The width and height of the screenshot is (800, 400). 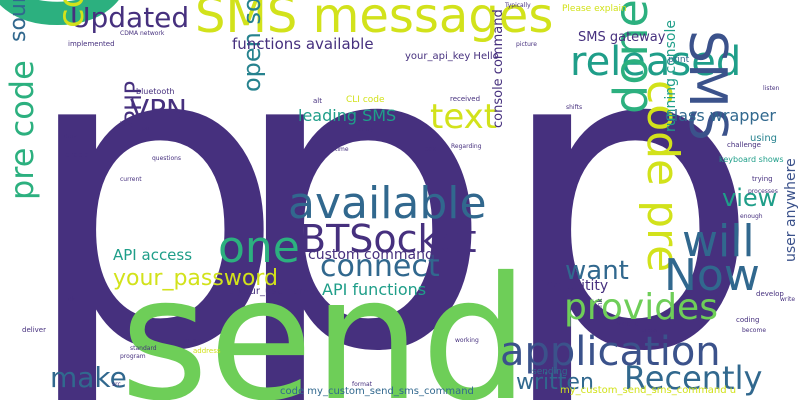 What do you see at coordinates (518, 5) in the screenshot?
I see `cloud-word: Typically` at bounding box center [518, 5].